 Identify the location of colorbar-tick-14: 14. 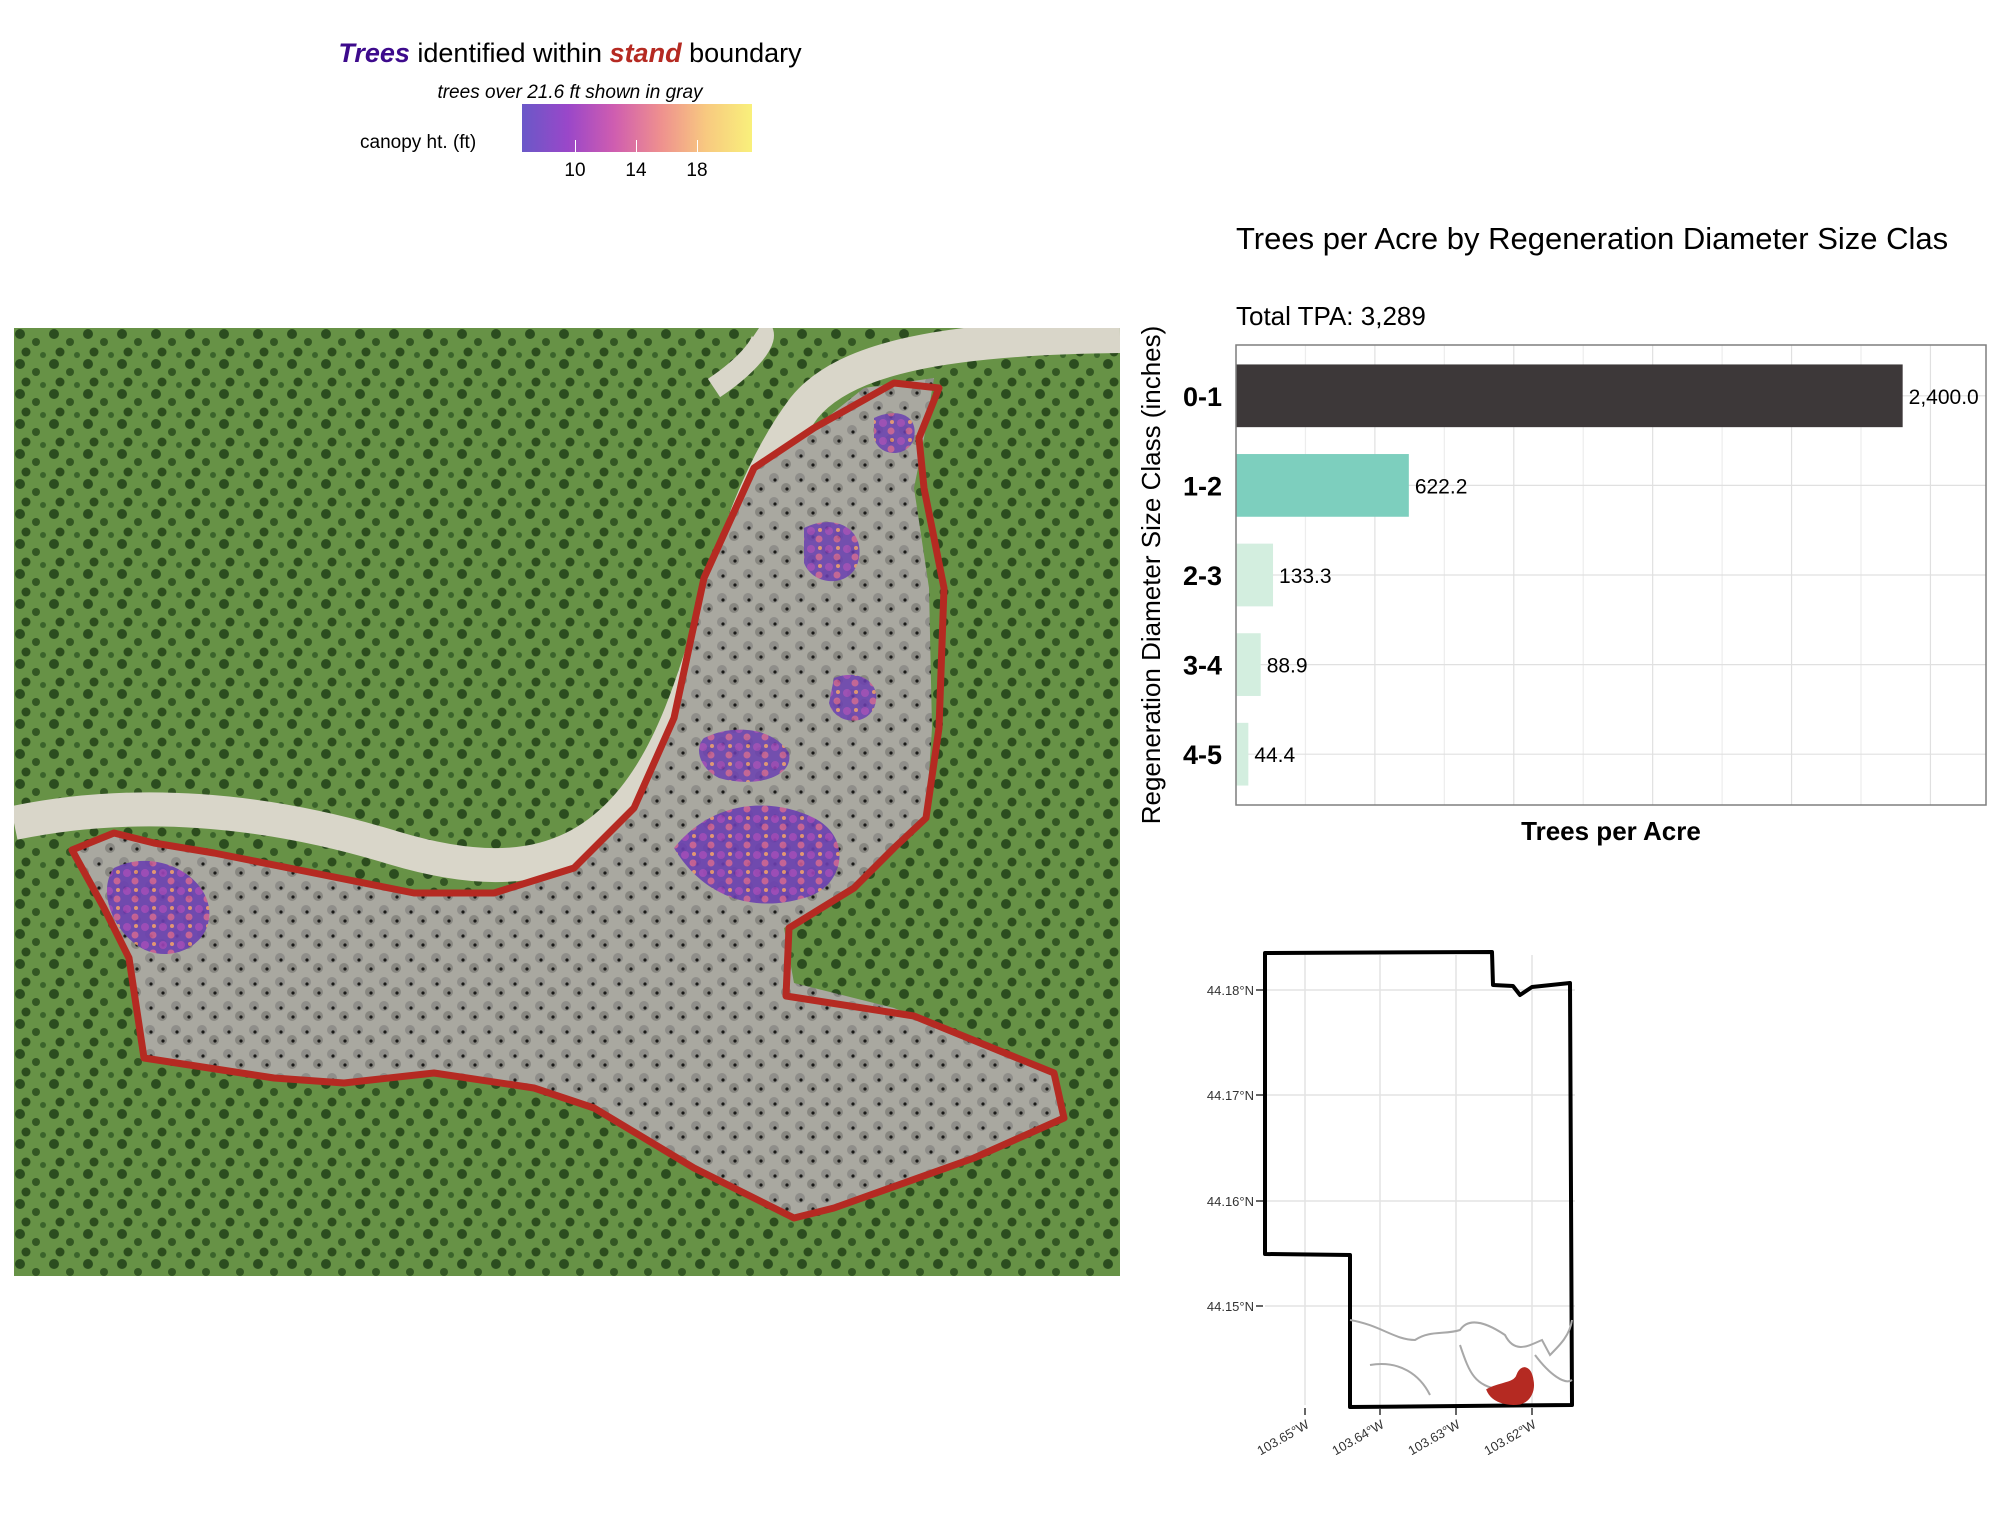
(636, 170).